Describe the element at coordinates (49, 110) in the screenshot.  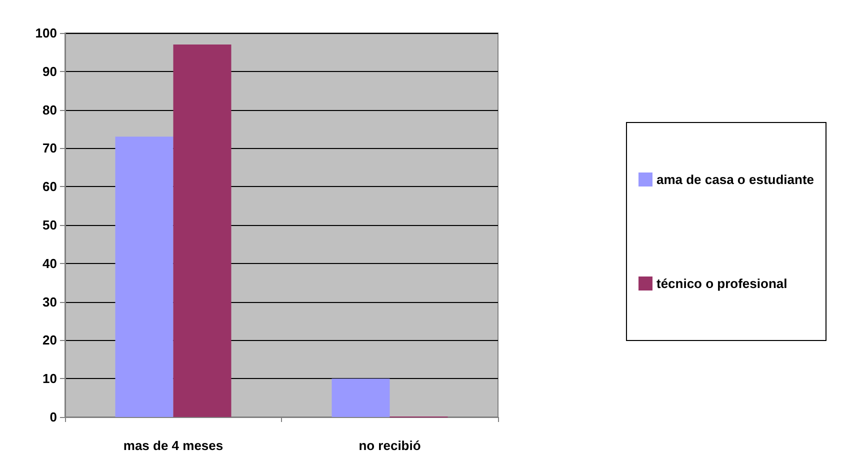
I see `y-tick-label: 80` at that location.